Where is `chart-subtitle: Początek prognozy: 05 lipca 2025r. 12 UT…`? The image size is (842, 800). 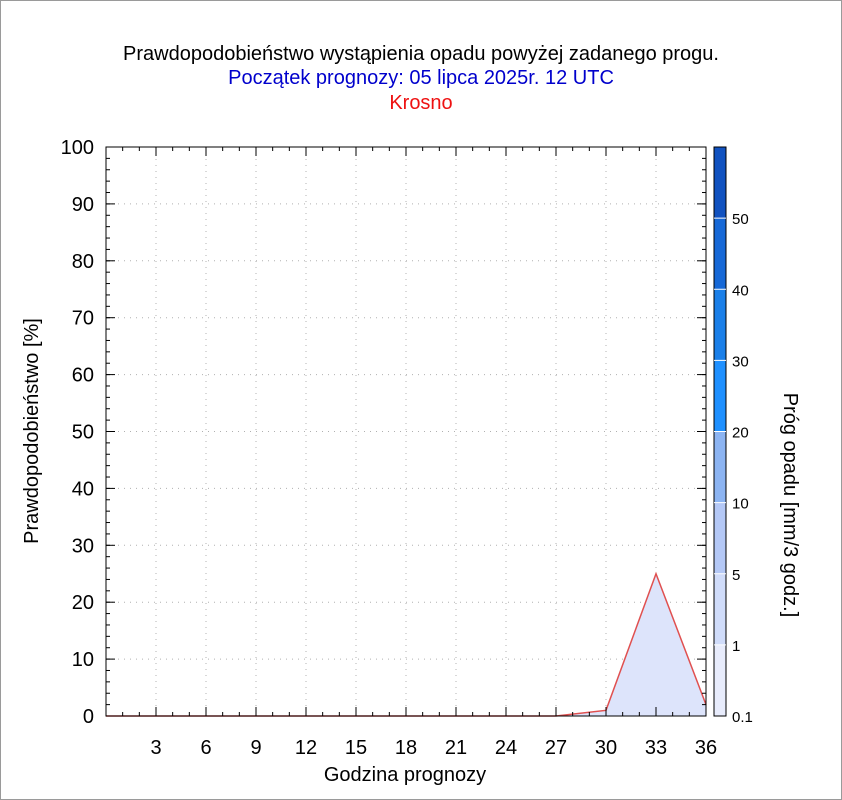 chart-subtitle: Początek prognozy: 05 lipca 2025r. 12 UT… is located at coordinates (421, 78).